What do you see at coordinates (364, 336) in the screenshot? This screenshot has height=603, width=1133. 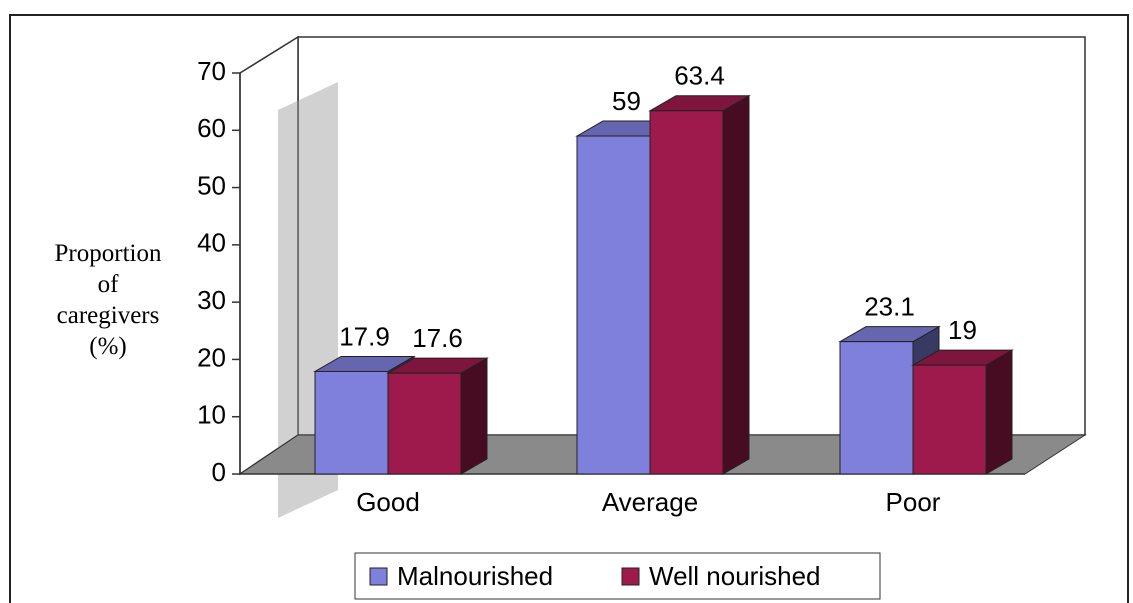 I see `value-label: 17.9` at bounding box center [364, 336].